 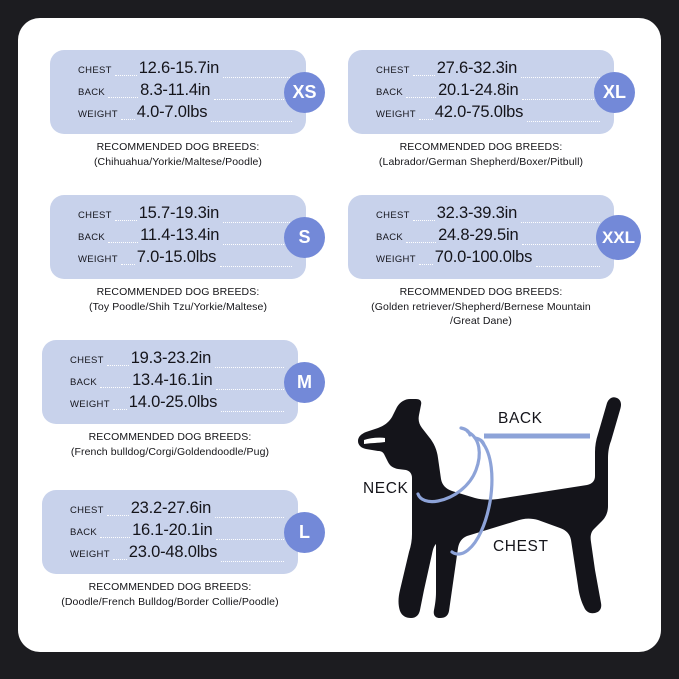 What do you see at coordinates (173, 552) in the screenshot?
I see `row-value-weight: 23.0-48.0lbs` at bounding box center [173, 552].